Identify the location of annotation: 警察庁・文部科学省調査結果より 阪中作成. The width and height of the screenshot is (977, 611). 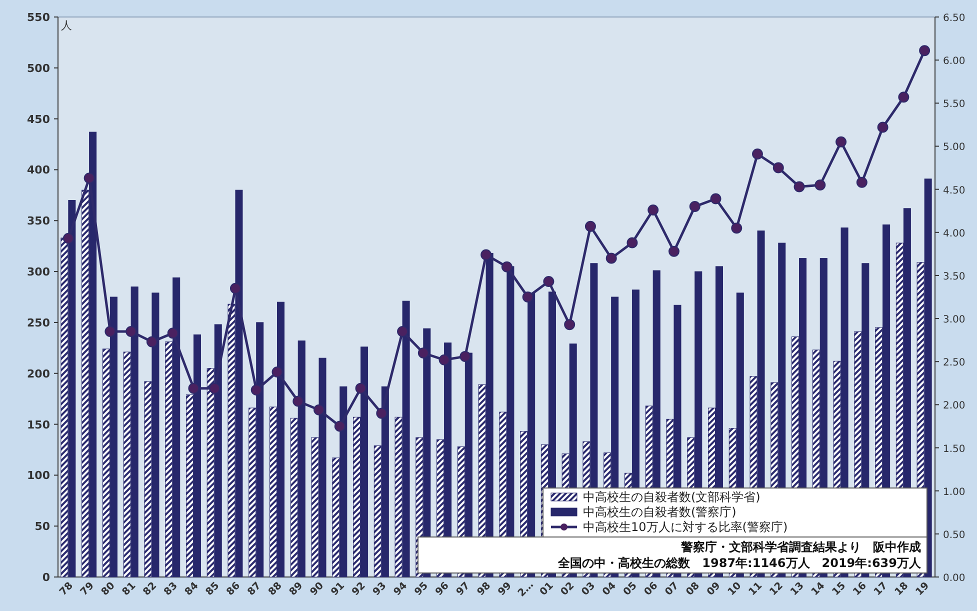
(800, 547).